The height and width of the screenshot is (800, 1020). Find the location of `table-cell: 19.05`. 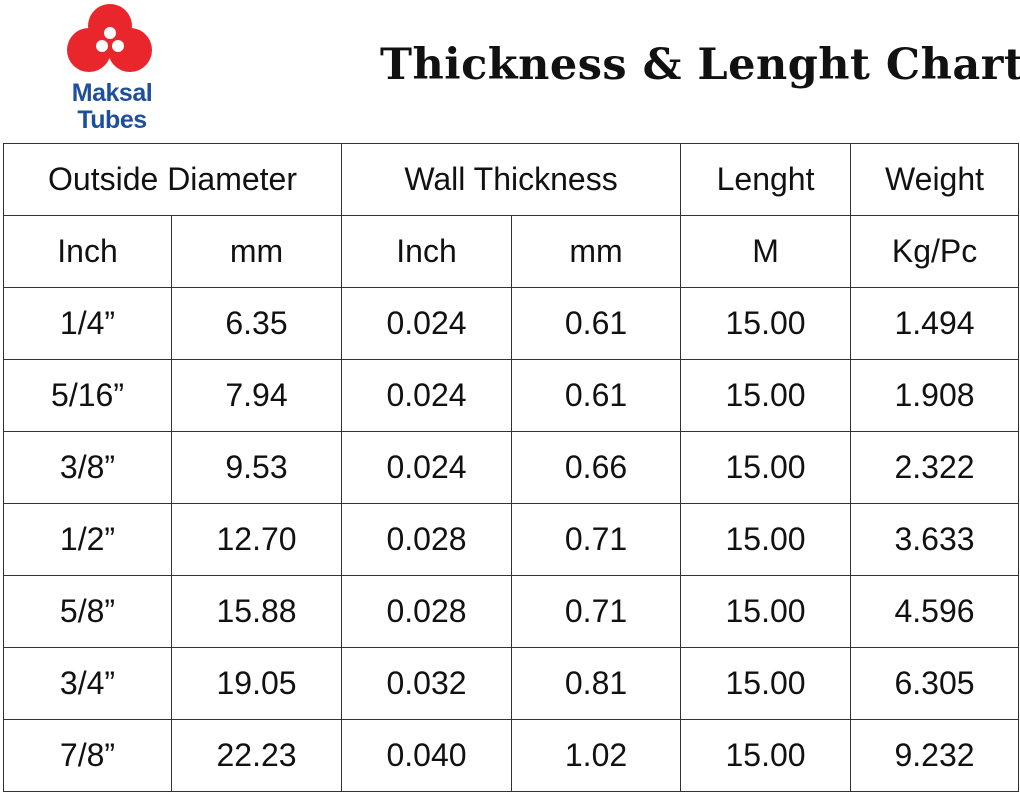

table-cell: 19.05 is located at coordinates (256, 683).